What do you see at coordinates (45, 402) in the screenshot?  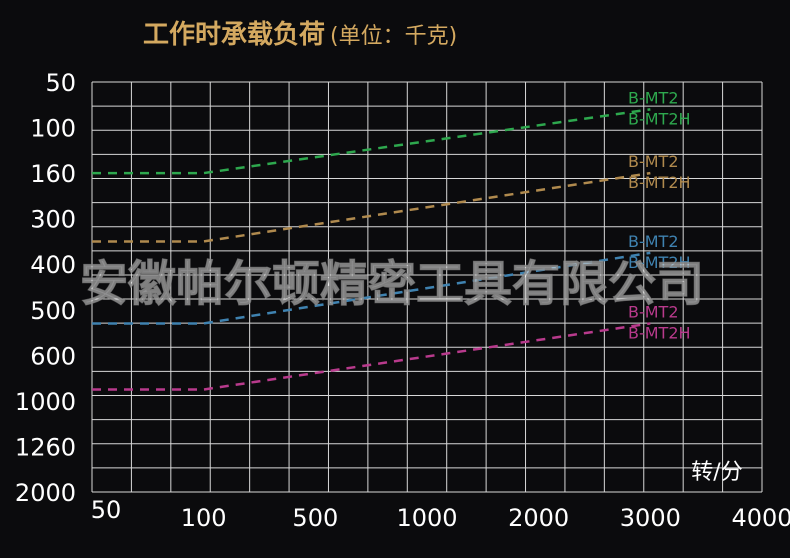 I see `y-tick-label: 1000` at bounding box center [45, 402].